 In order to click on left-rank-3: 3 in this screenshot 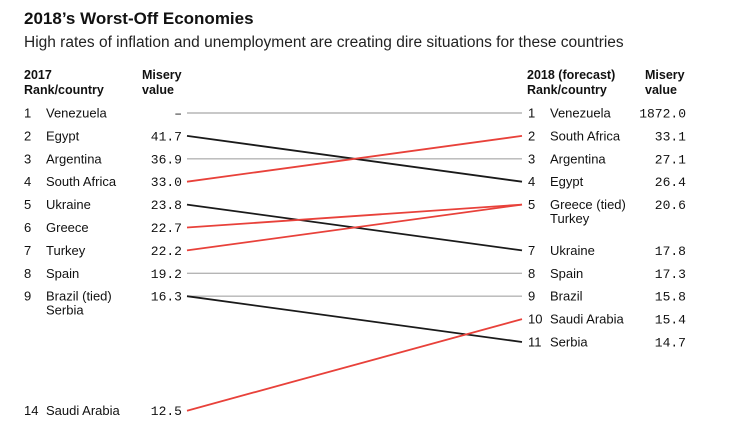, I will do `click(27, 158)`.